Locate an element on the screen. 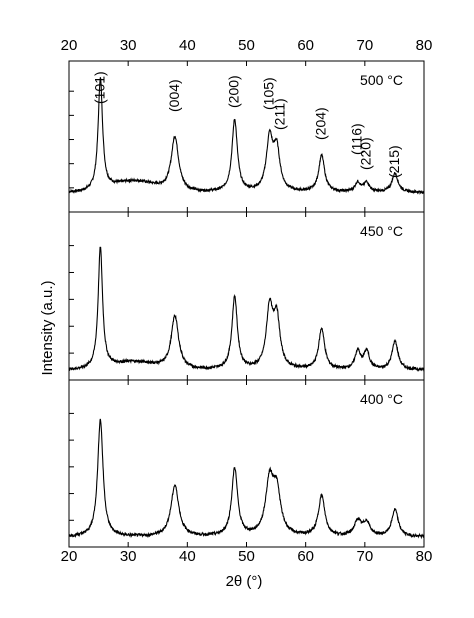 The width and height of the screenshot is (474, 618). bottom-tick-label: 80 is located at coordinates (424, 556).